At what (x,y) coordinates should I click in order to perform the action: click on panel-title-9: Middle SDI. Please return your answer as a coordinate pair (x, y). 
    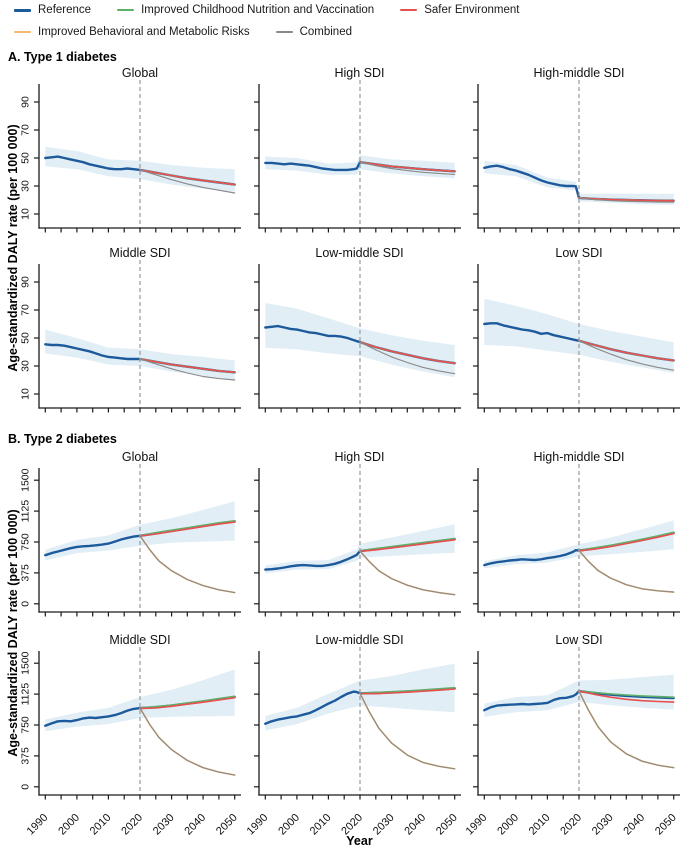
    Looking at the image, I should click on (140, 640).